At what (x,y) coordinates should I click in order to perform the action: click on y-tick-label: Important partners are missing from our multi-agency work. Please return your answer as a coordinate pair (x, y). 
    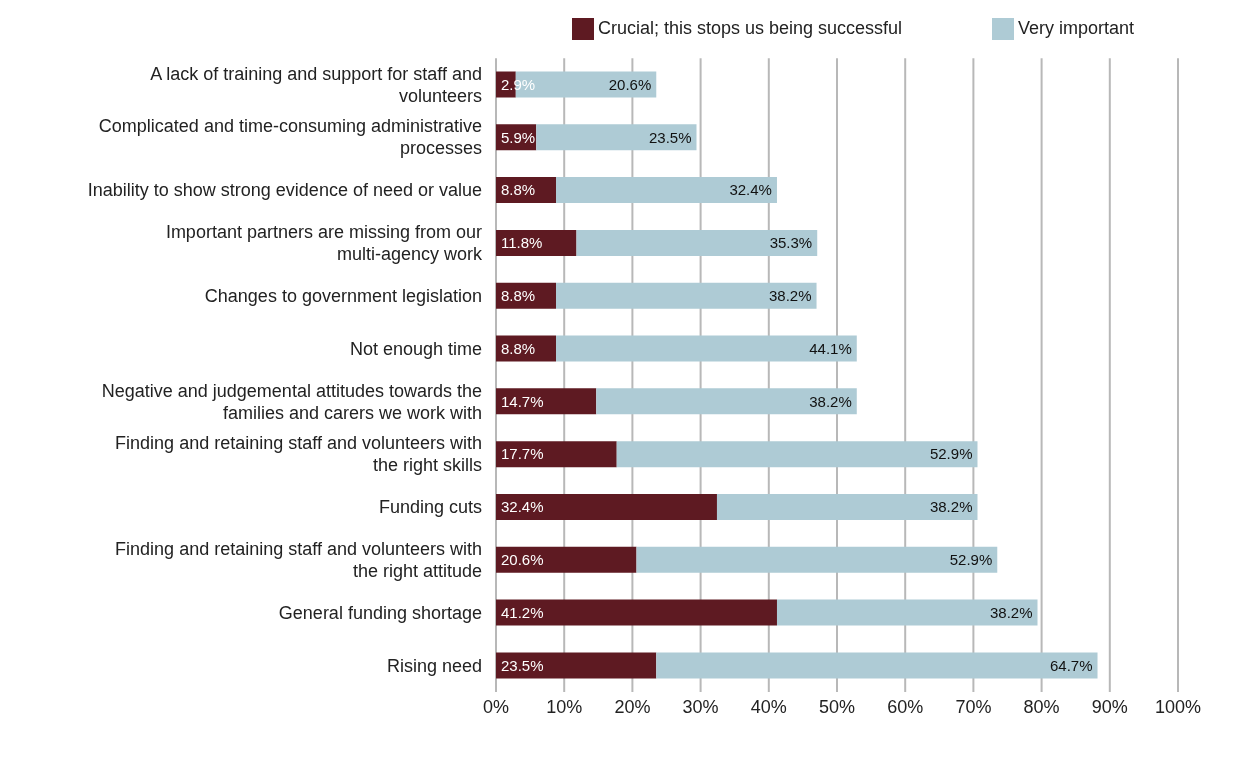
    Looking at the image, I should click on (324, 243).